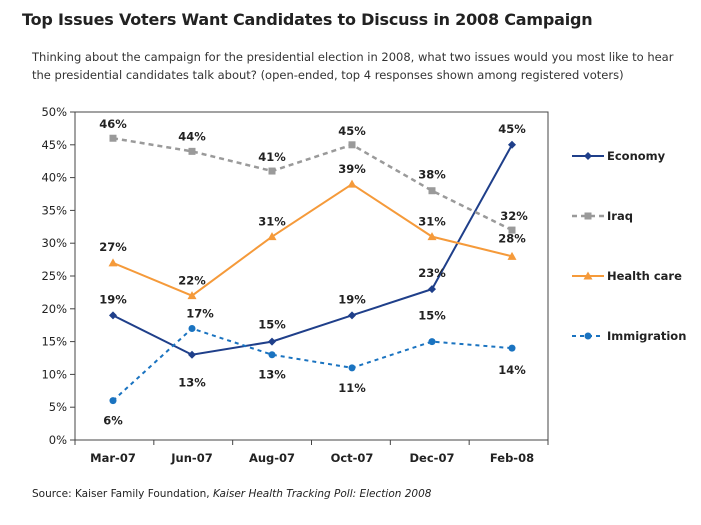  What do you see at coordinates (54, 210) in the screenshot?
I see `y-tick-label: 35%` at bounding box center [54, 210].